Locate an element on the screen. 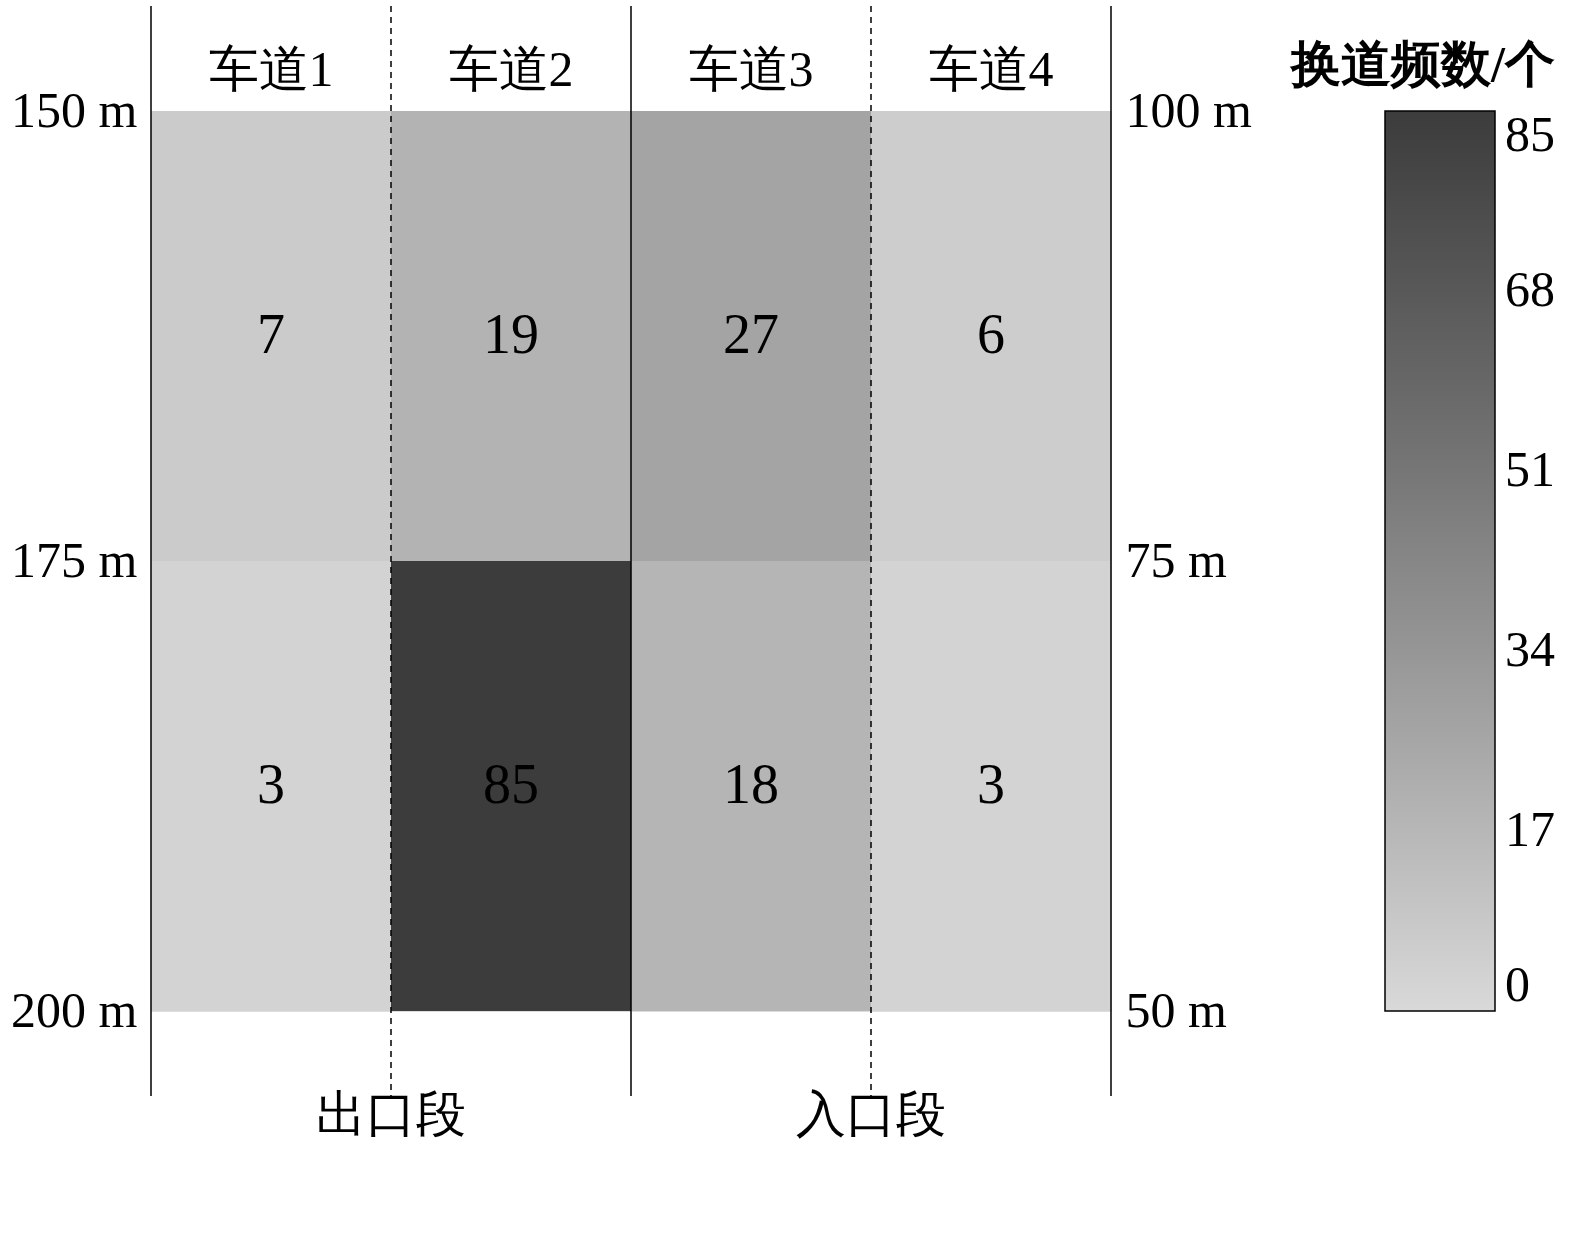 Image resolution: width=1589 pixels, height=1246 pixels. x-tick-label: 车道4 is located at coordinates (991, 69).